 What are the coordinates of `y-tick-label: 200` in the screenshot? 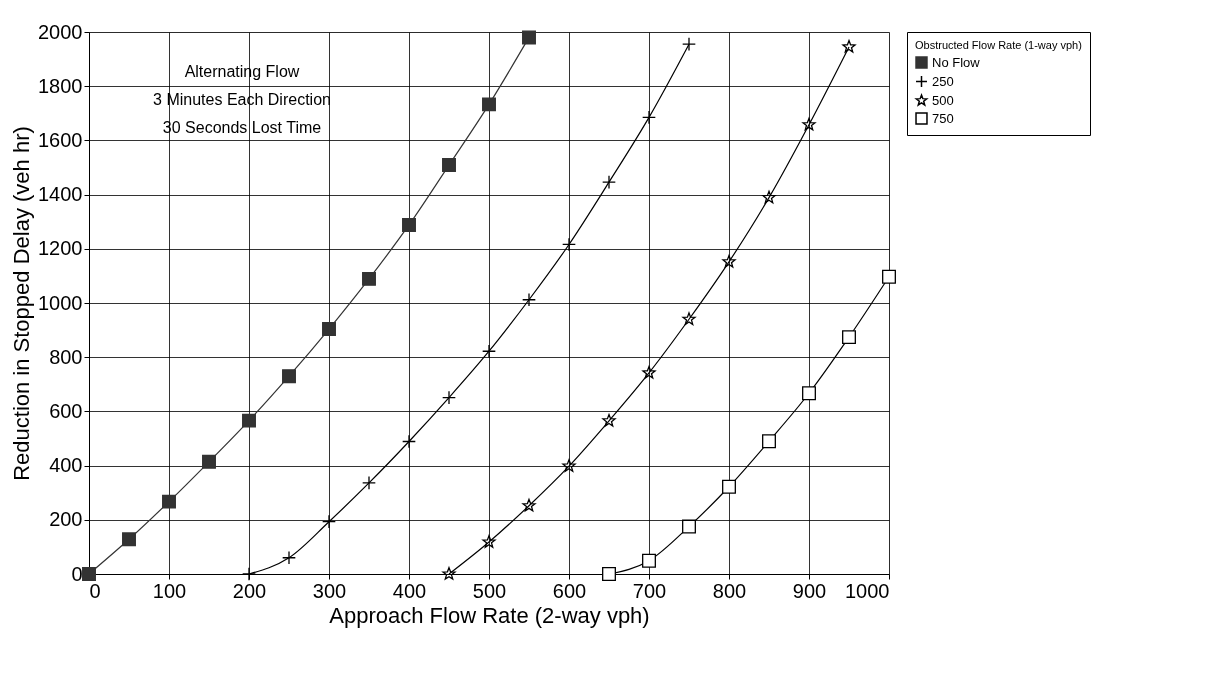 It's located at (66, 519).